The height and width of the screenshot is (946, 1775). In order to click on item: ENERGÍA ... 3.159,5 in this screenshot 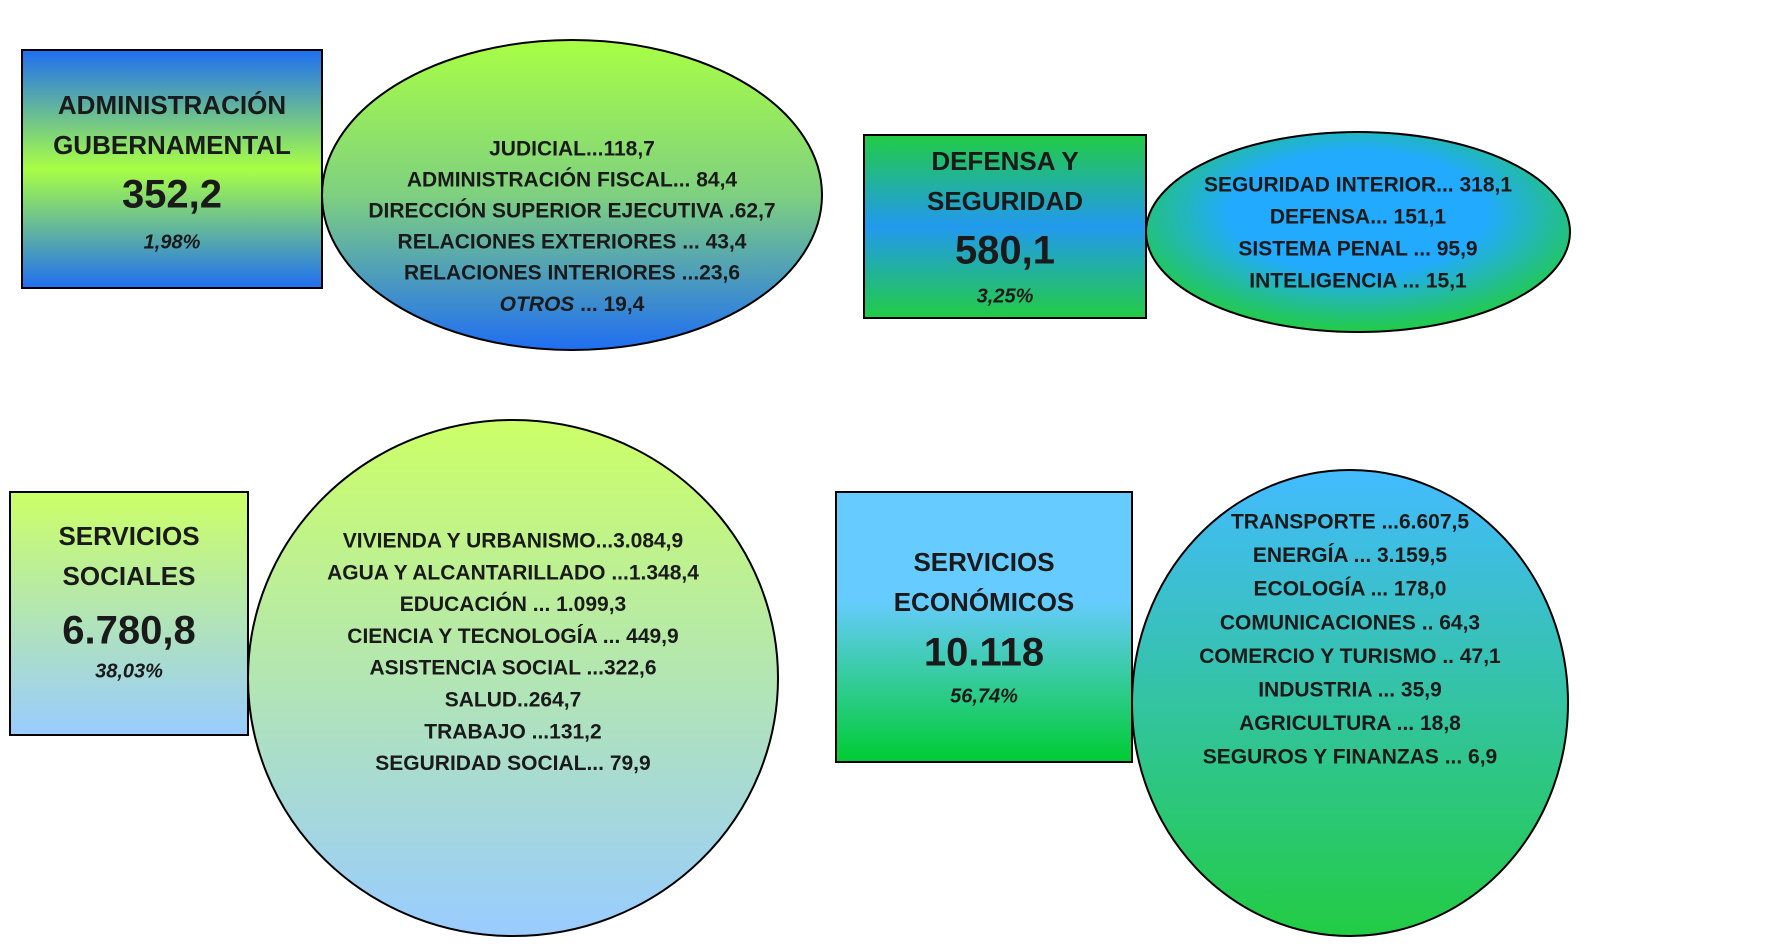, I will do `click(1350, 555)`.